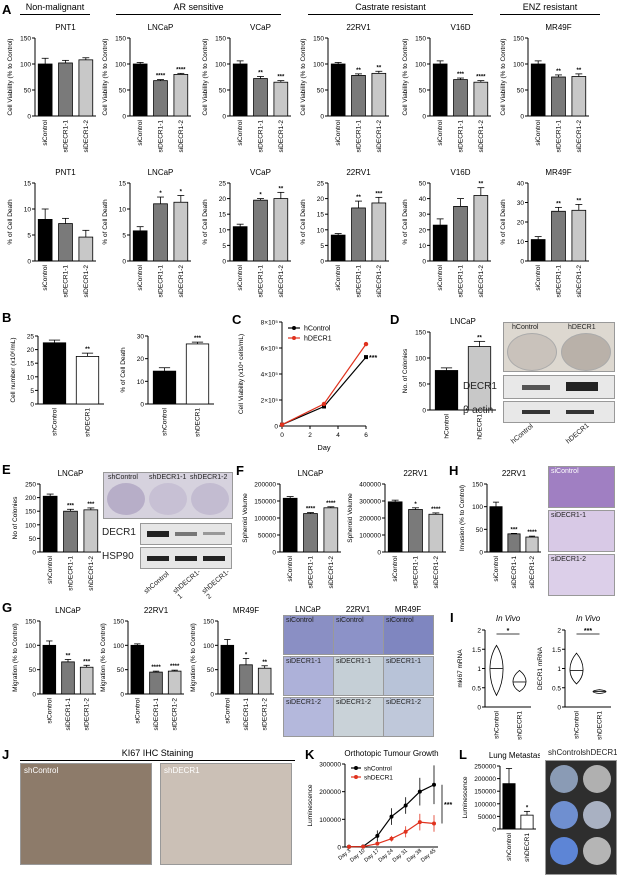  Describe the element at coordinates (559, 347) in the screenshot. I see `colony-dish-image: hControl hDECR1` at that location.